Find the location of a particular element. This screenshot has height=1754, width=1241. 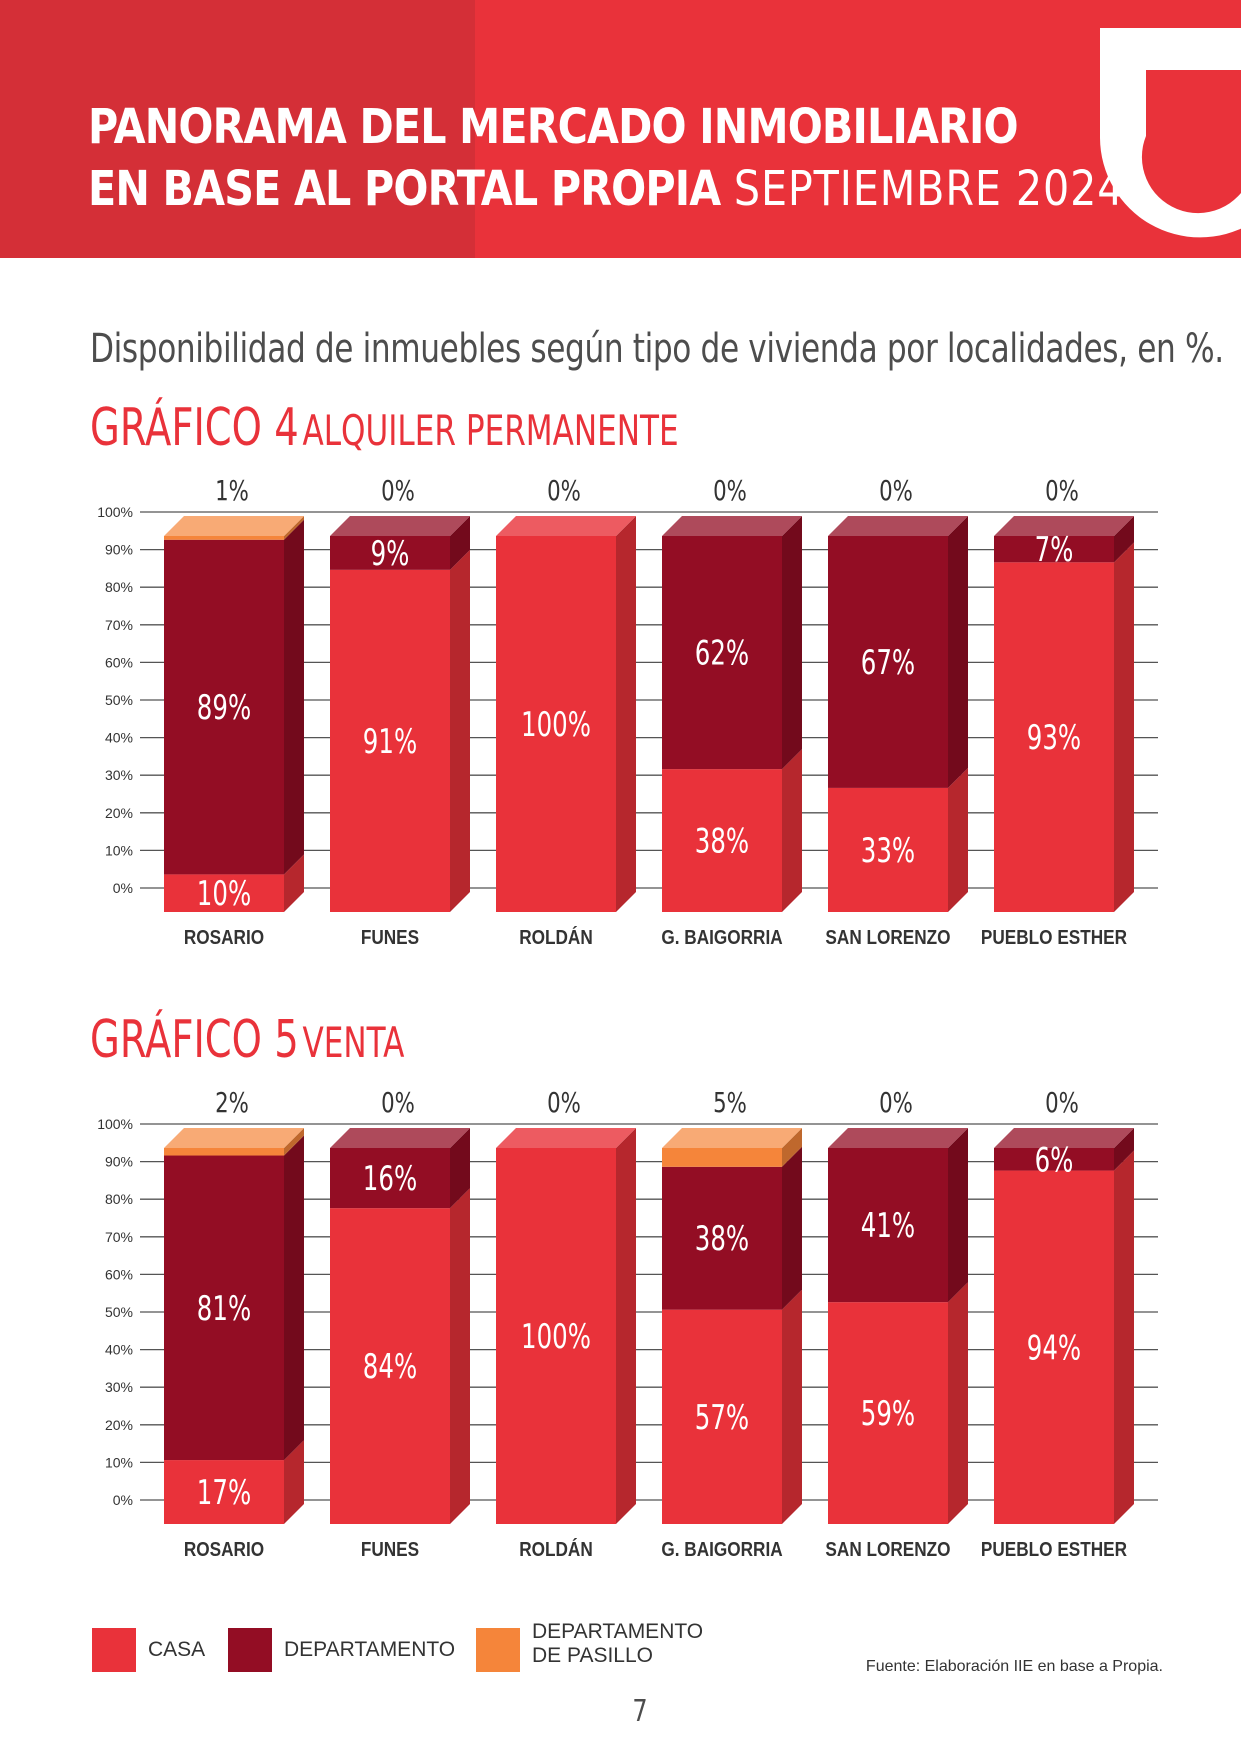

chart4-segment-label: 33% is located at coordinates (888, 850).